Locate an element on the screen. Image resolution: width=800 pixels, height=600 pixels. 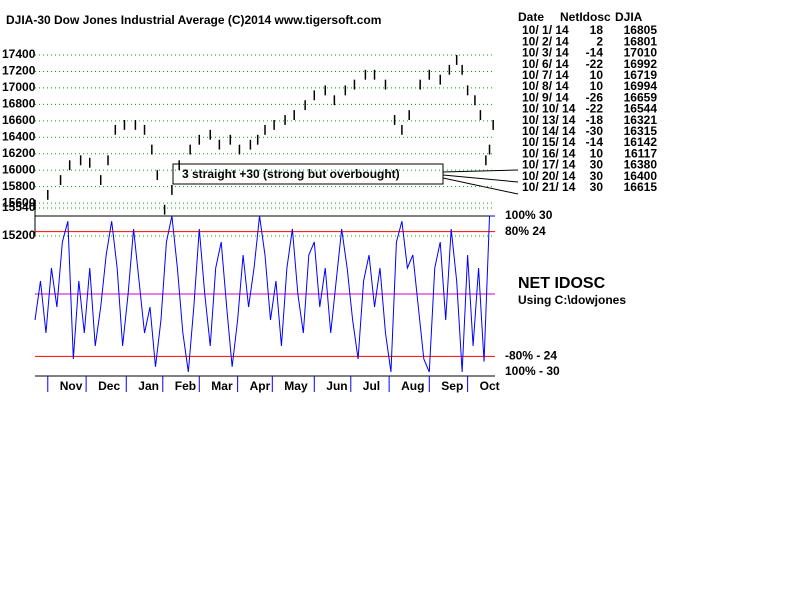
x-tick-label: Feb is located at coordinates (185, 386).